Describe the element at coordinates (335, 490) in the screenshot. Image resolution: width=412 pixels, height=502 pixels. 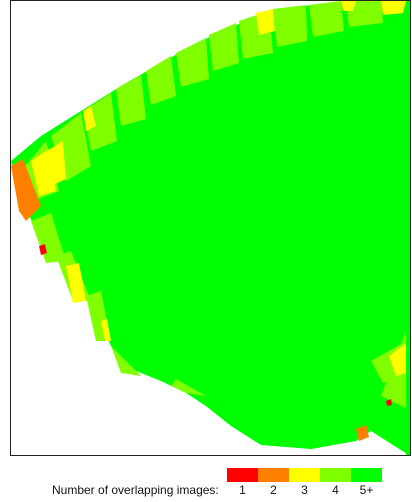
I see `legend-label-4: 4` at that location.